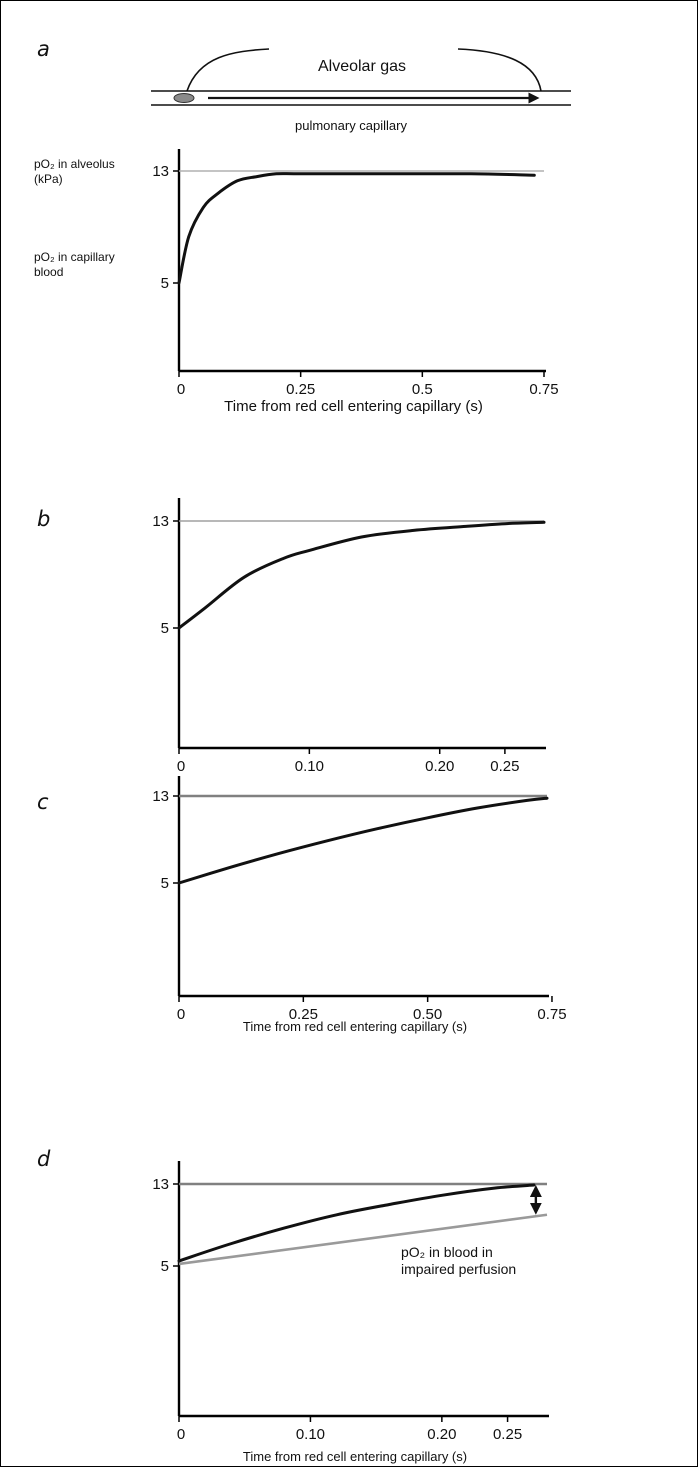  What do you see at coordinates (44, 1159) in the screenshot?
I see `panel-letter-d: d` at bounding box center [44, 1159].